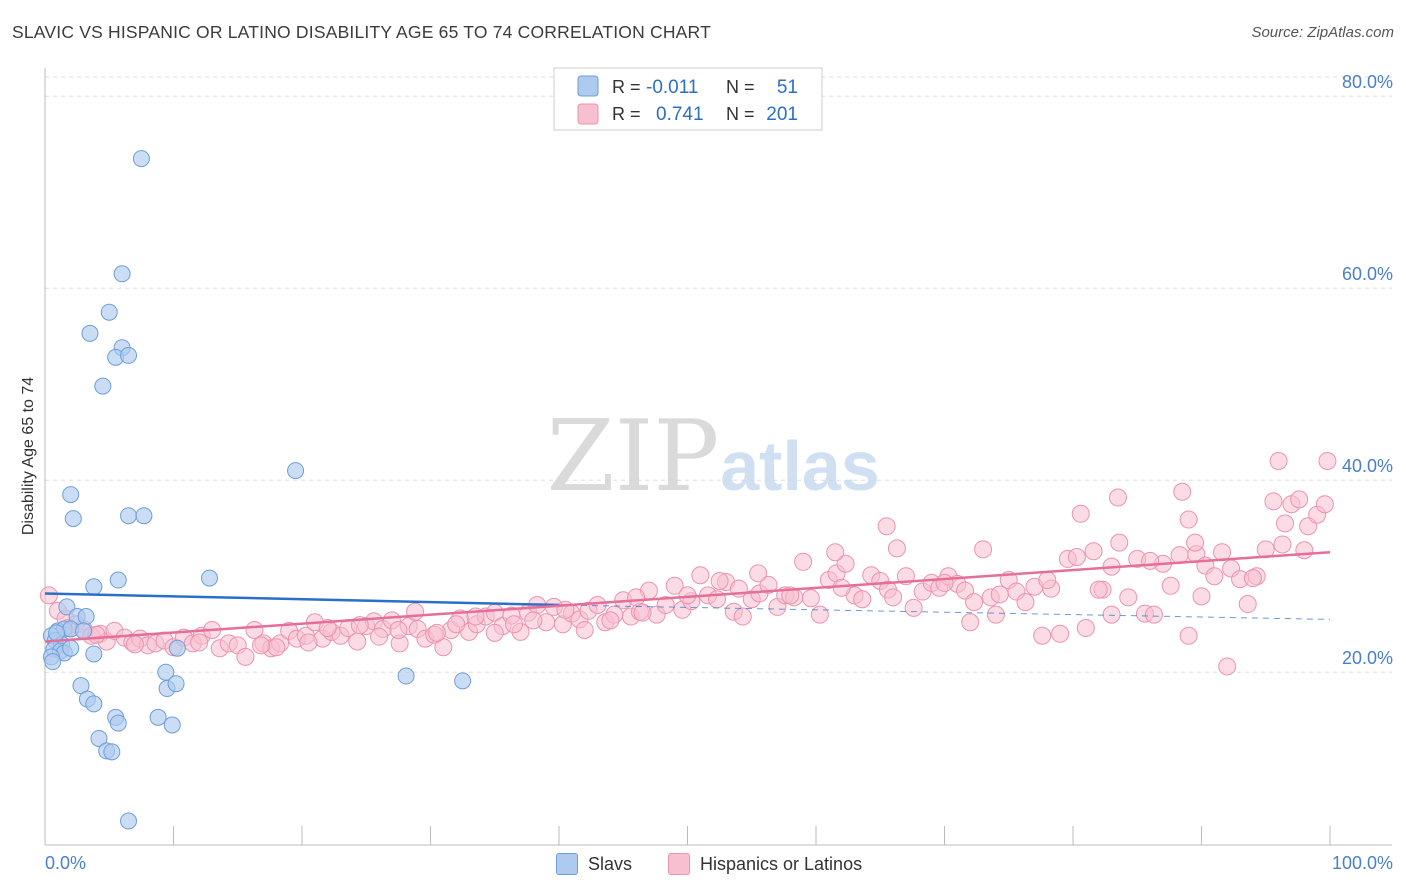 The width and height of the screenshot is (1406, 892). I want to click on slavs-trend-dashed, so click(944, 612).